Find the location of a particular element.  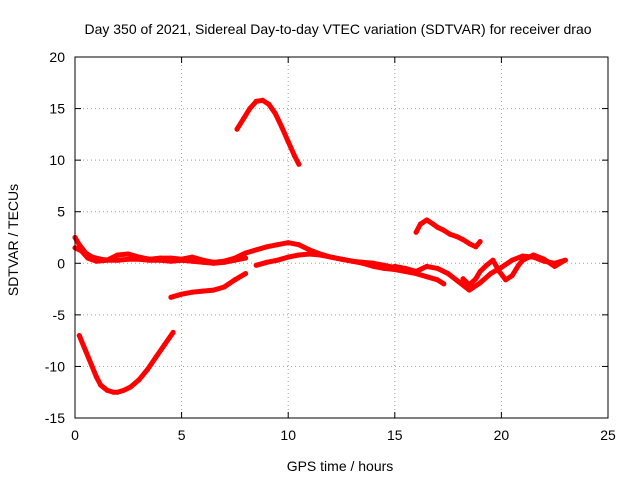

y-tick-label: 10 is located at coordinates (57, 160).